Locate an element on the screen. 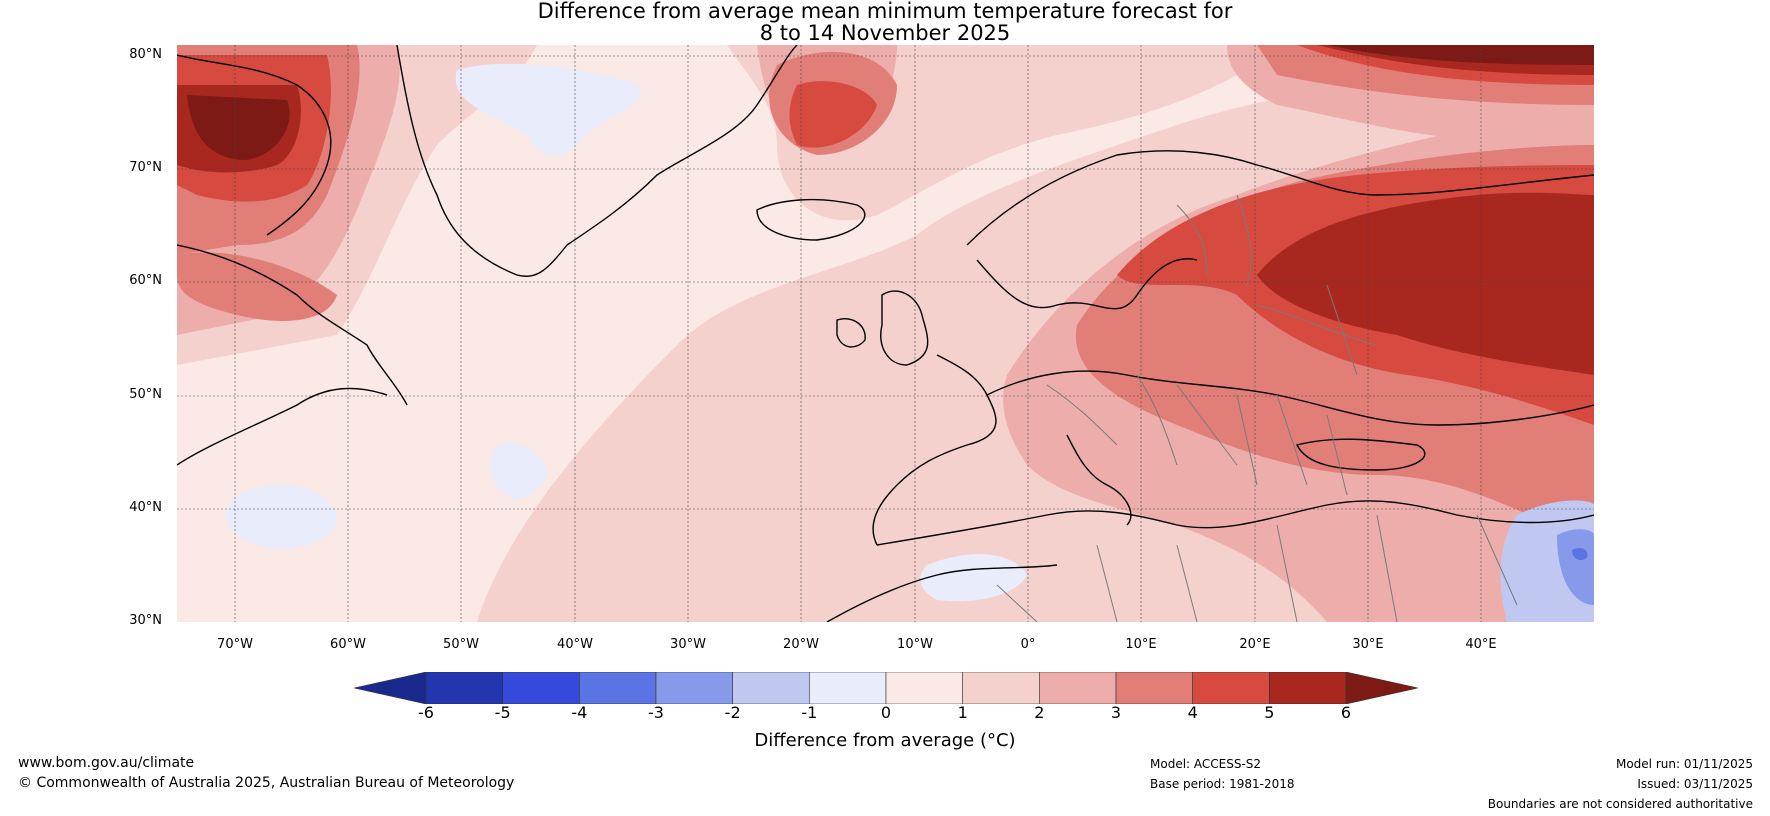 The image size is (1770, 816). anomaly-negative-north-atlantic is located at coordinates (548, 109).